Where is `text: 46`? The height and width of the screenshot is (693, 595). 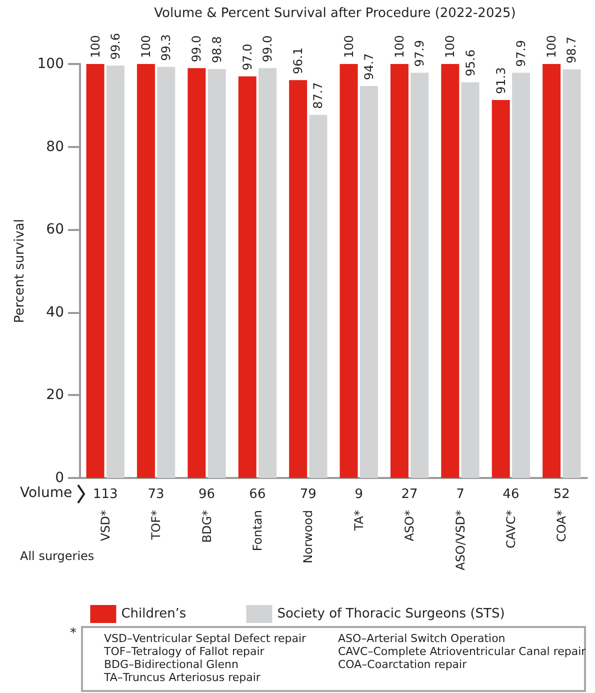 text: 46 is located at coordinates (511, 494).